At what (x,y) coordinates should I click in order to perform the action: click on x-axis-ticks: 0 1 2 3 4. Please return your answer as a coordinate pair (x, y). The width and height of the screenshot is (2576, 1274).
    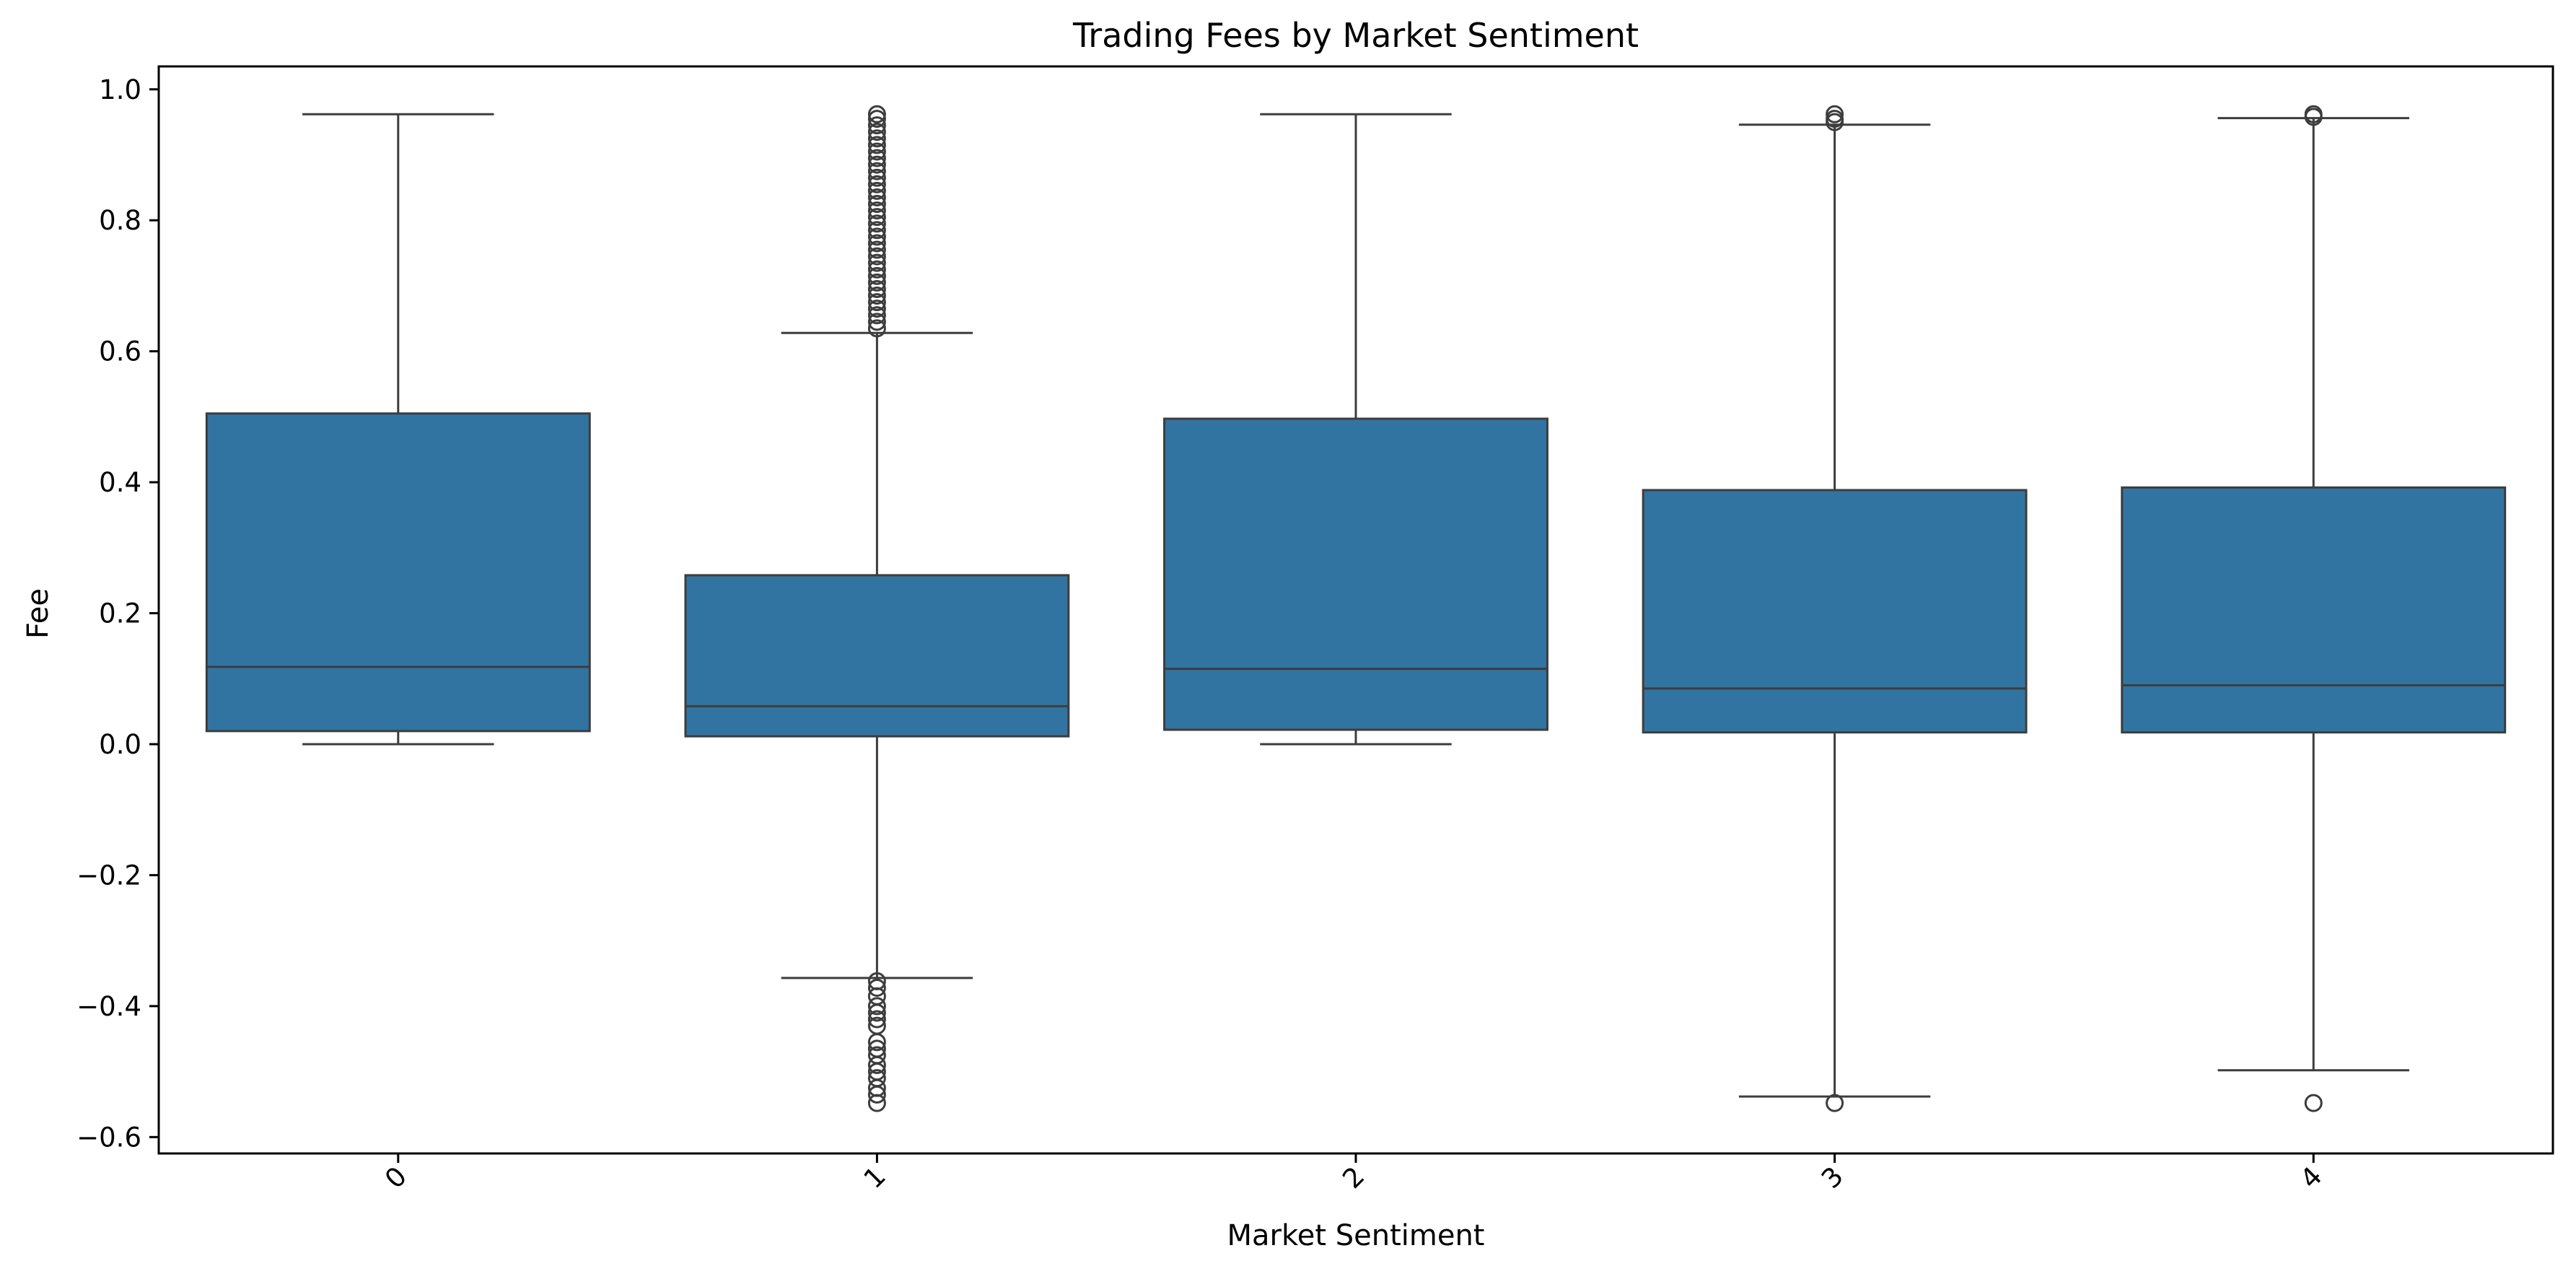
    Looking at the image, I should click on (1354, 1174).